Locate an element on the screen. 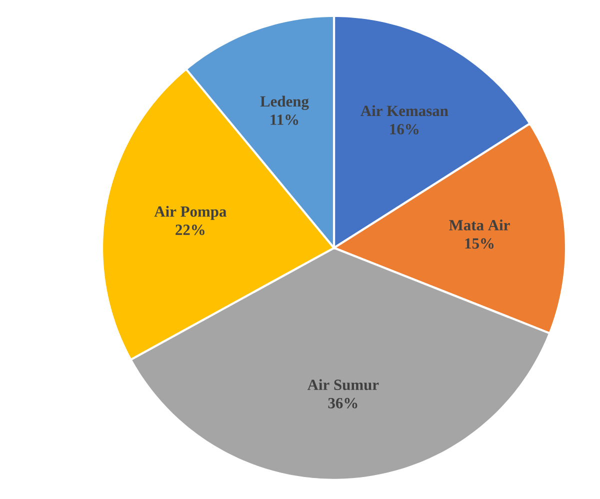 Image resolution: width=600 pixels, height=499 pixels. data-label: 16% is located at coordinates (404, 129).